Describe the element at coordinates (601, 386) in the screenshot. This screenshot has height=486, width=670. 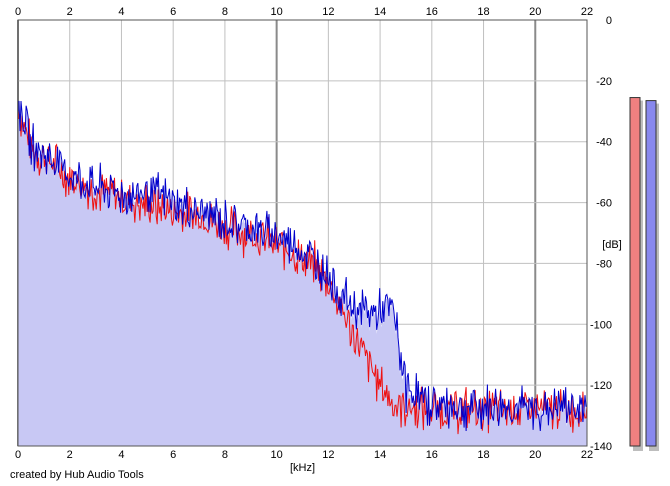
I see `y-tick-6: -120` at that location.